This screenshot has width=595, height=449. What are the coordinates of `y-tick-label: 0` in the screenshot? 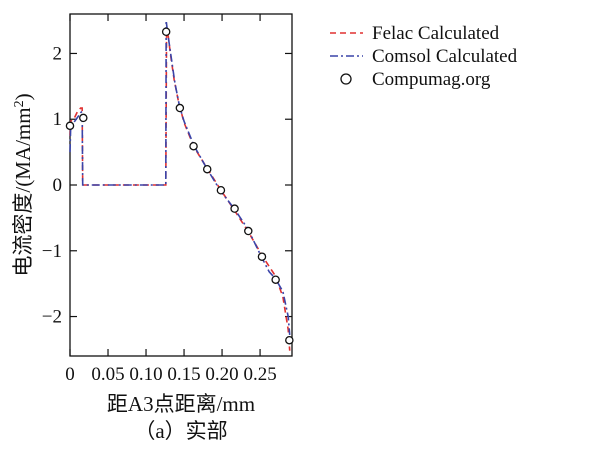 It's located at (58, 185).